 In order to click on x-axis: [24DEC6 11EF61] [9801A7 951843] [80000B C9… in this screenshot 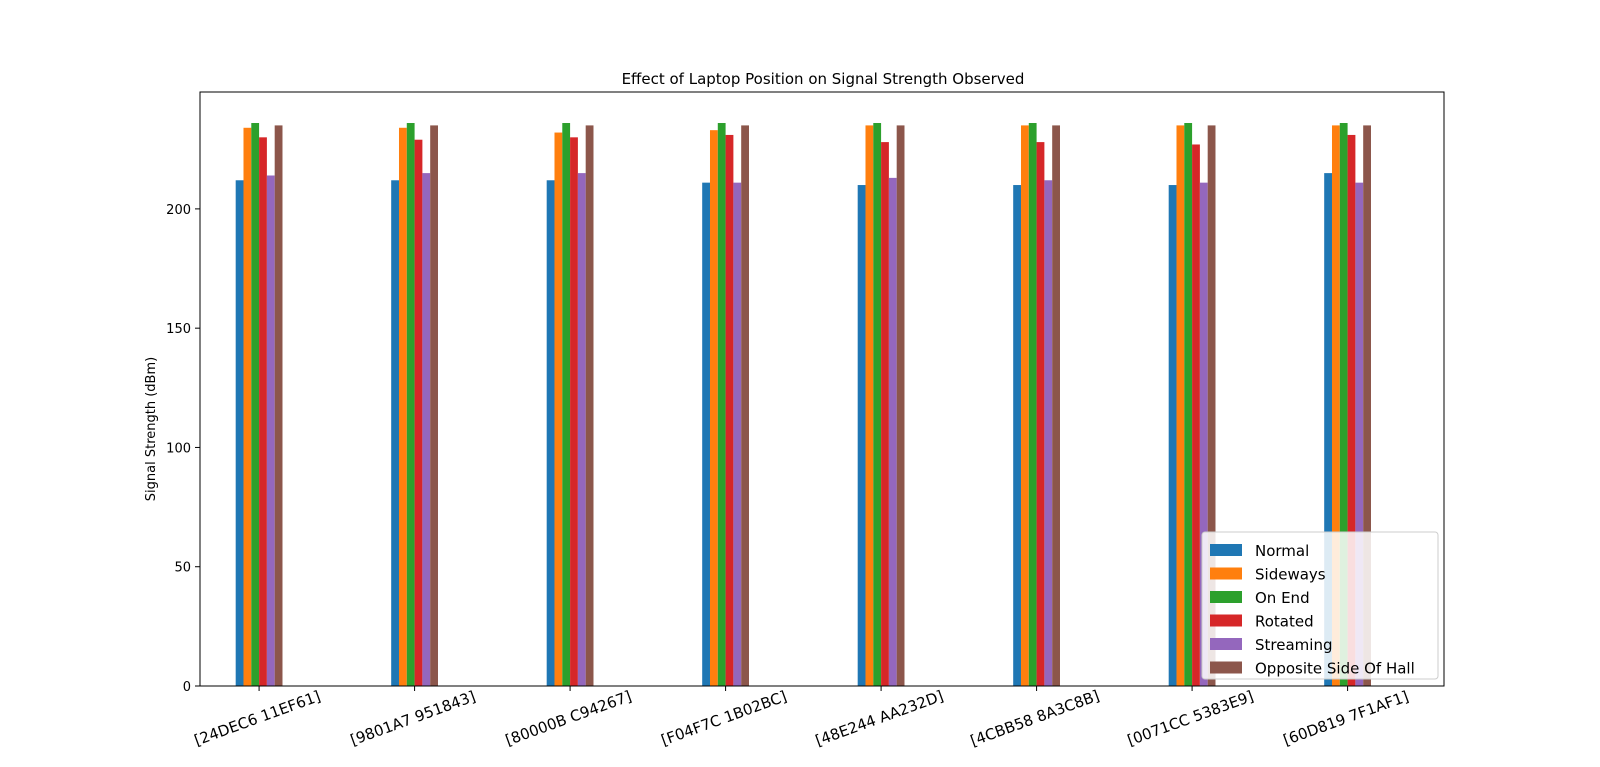, I will do `click(801, 718)`.